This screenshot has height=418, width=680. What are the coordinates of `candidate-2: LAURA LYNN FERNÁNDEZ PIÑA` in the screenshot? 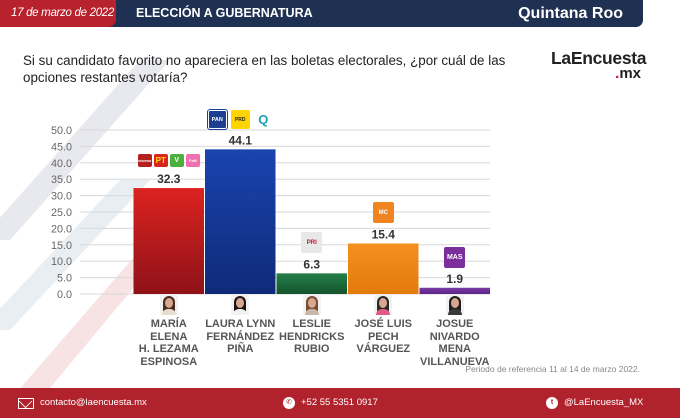 It's located at (240, 325).